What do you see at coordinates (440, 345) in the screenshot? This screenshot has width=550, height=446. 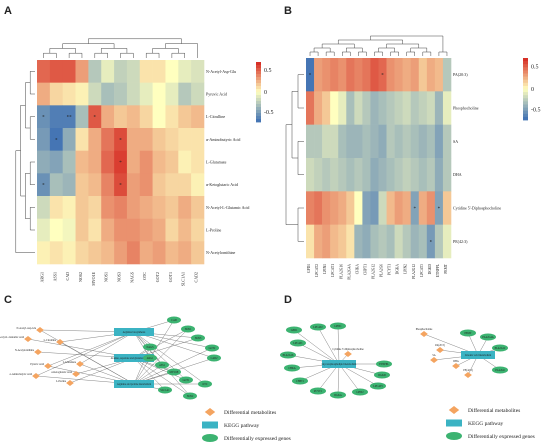 I see `network-d-metabolite-label: PA(20:3)` at bounding box center [440, 345].